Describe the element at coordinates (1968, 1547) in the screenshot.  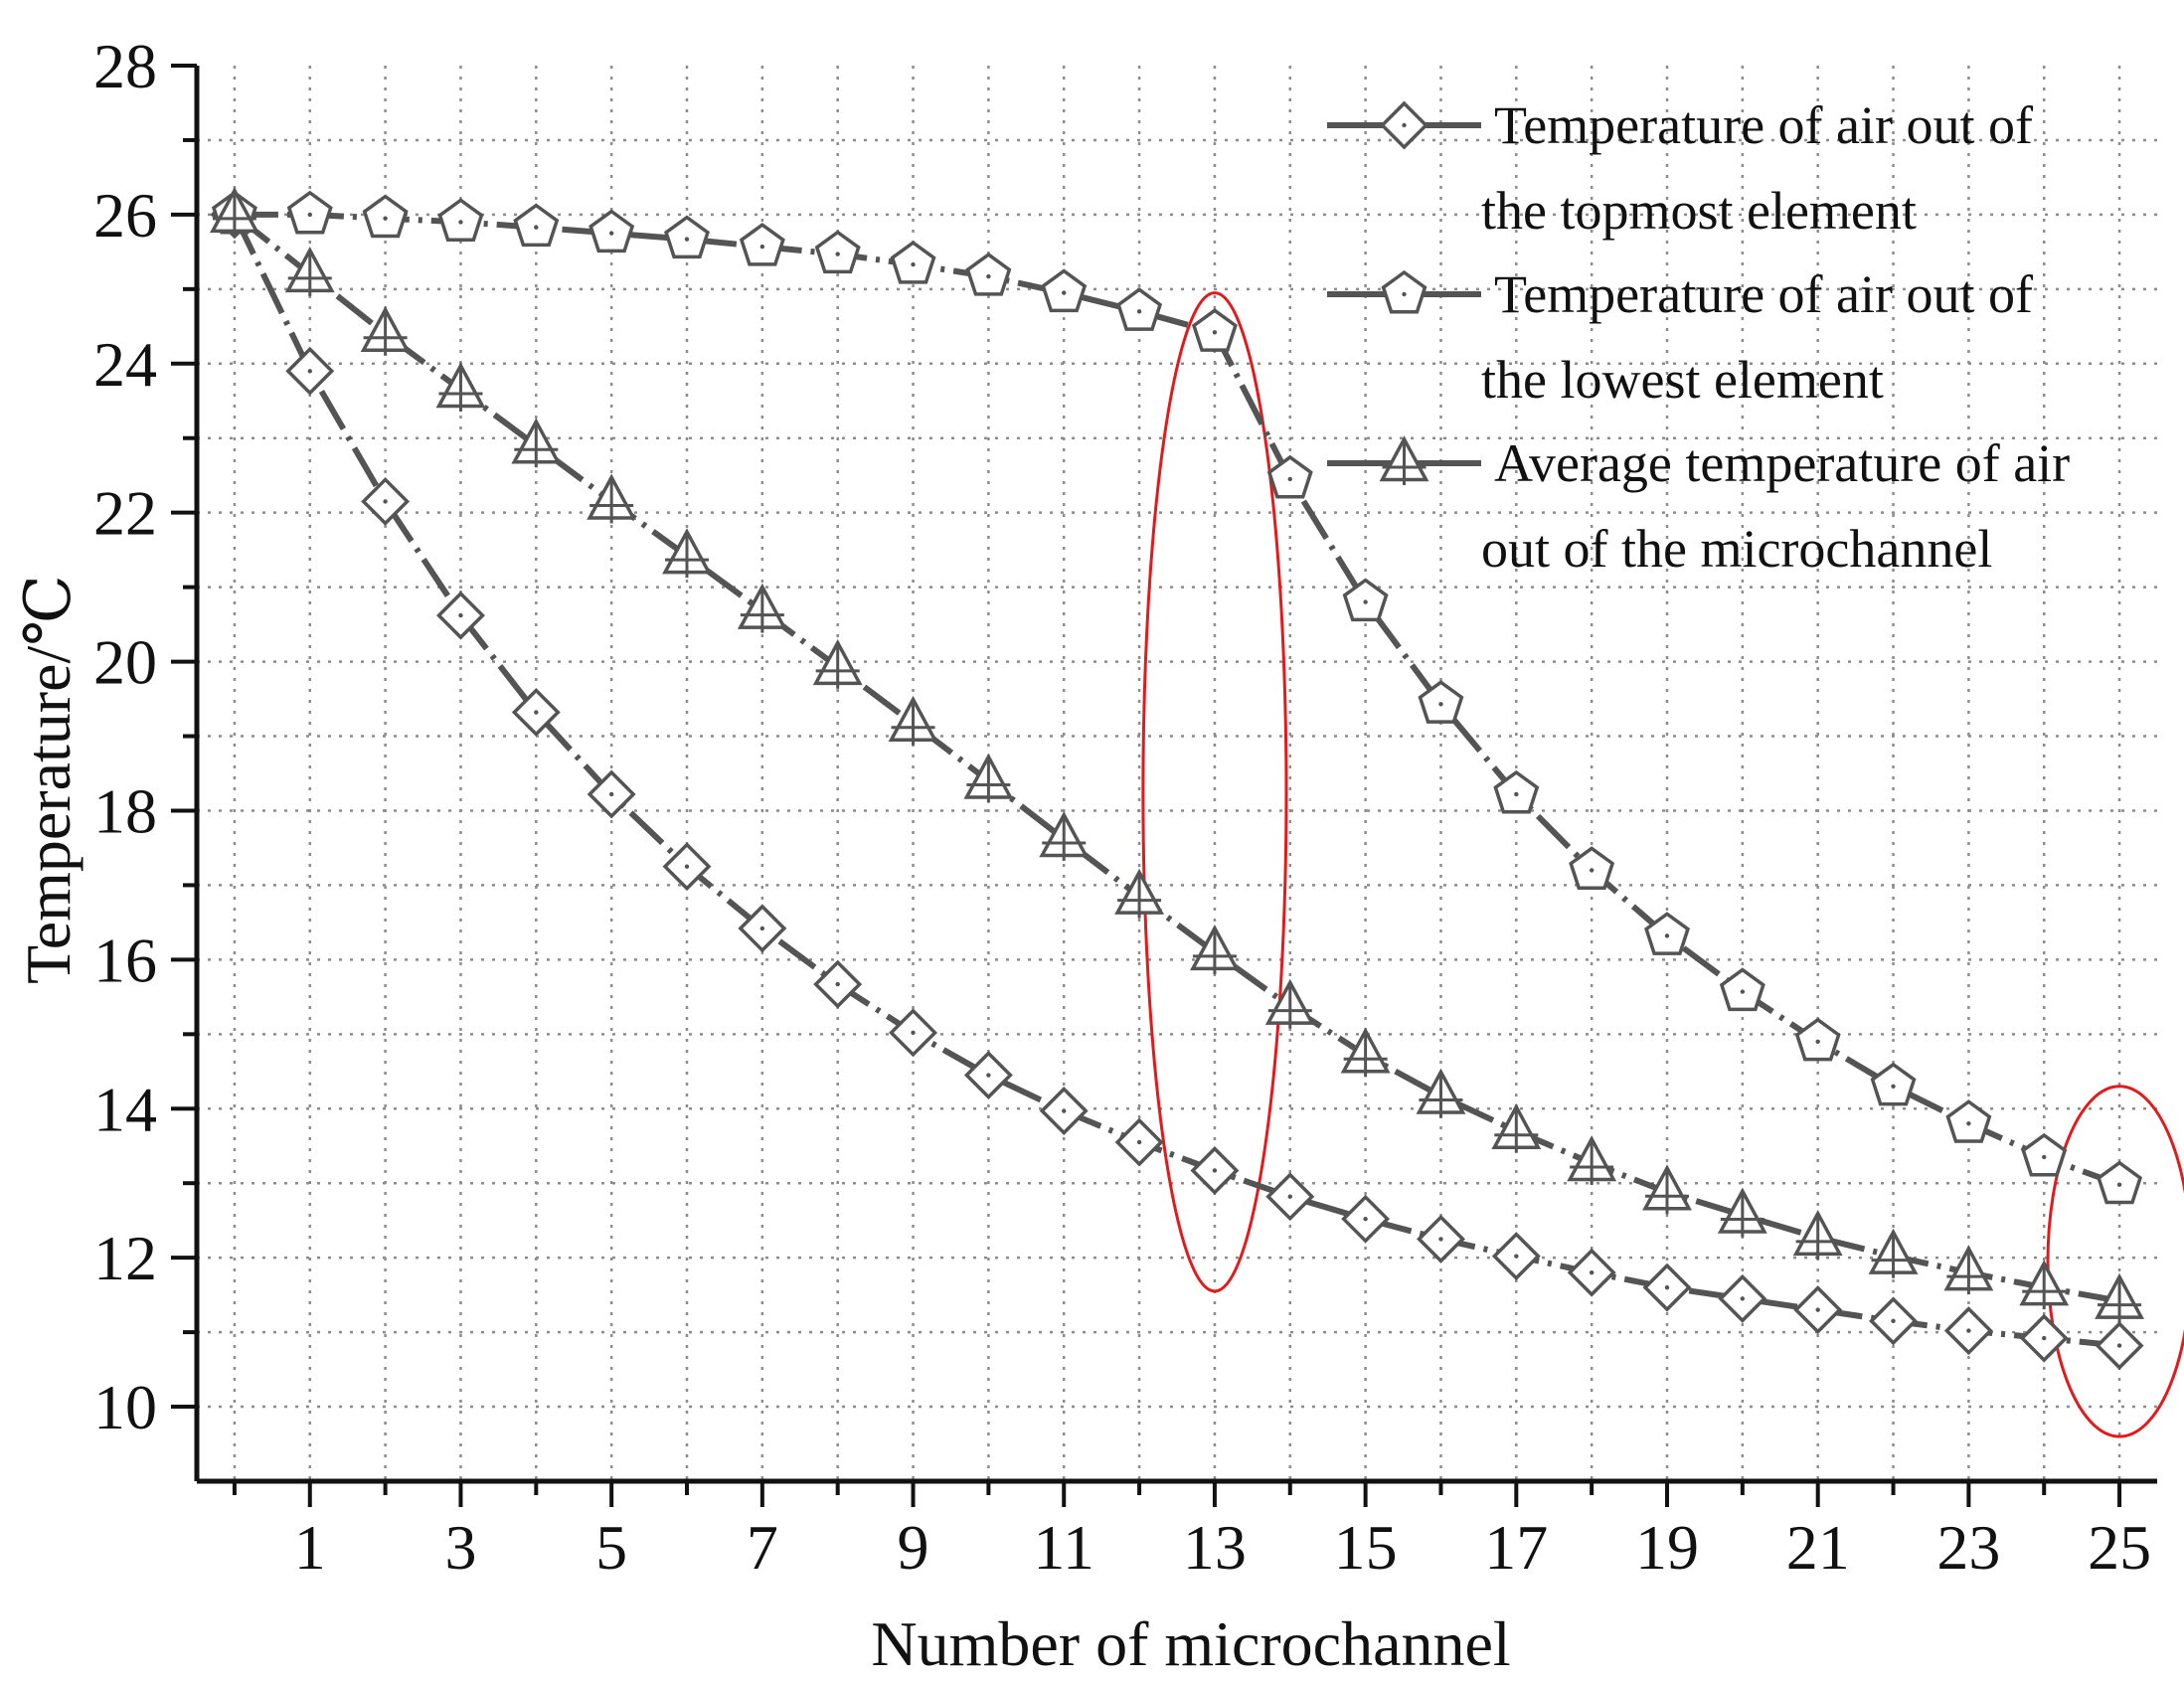
I see `x-tick-label: 23` at that location.